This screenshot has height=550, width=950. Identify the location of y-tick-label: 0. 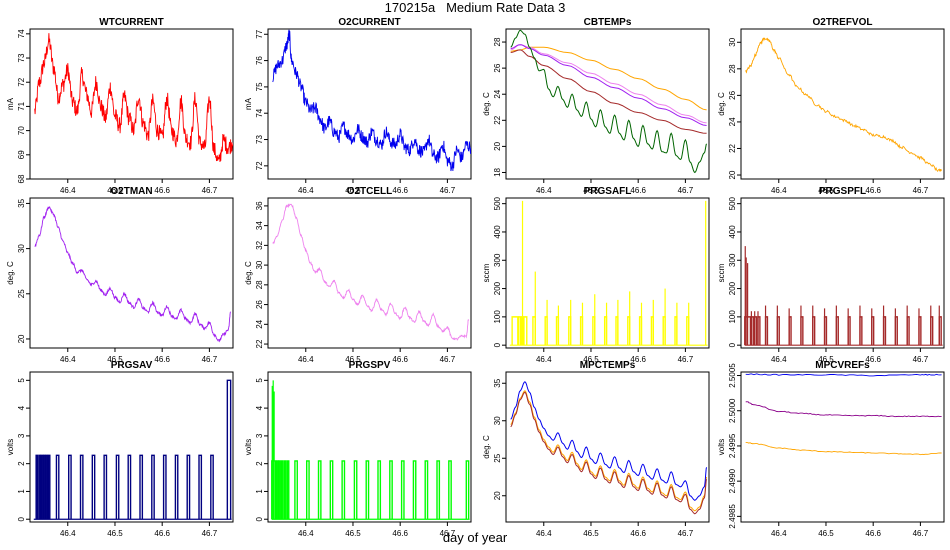
(497, 344).